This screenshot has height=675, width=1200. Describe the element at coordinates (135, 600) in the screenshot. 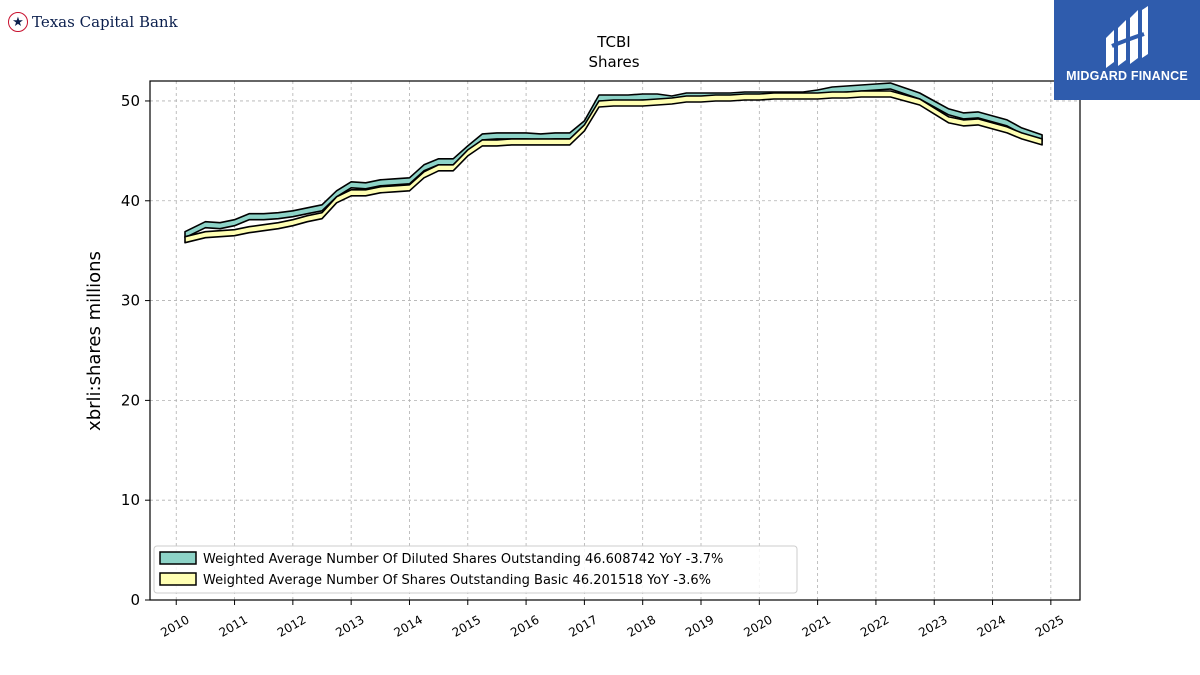

I see `y-tick-label: 0` at that location.